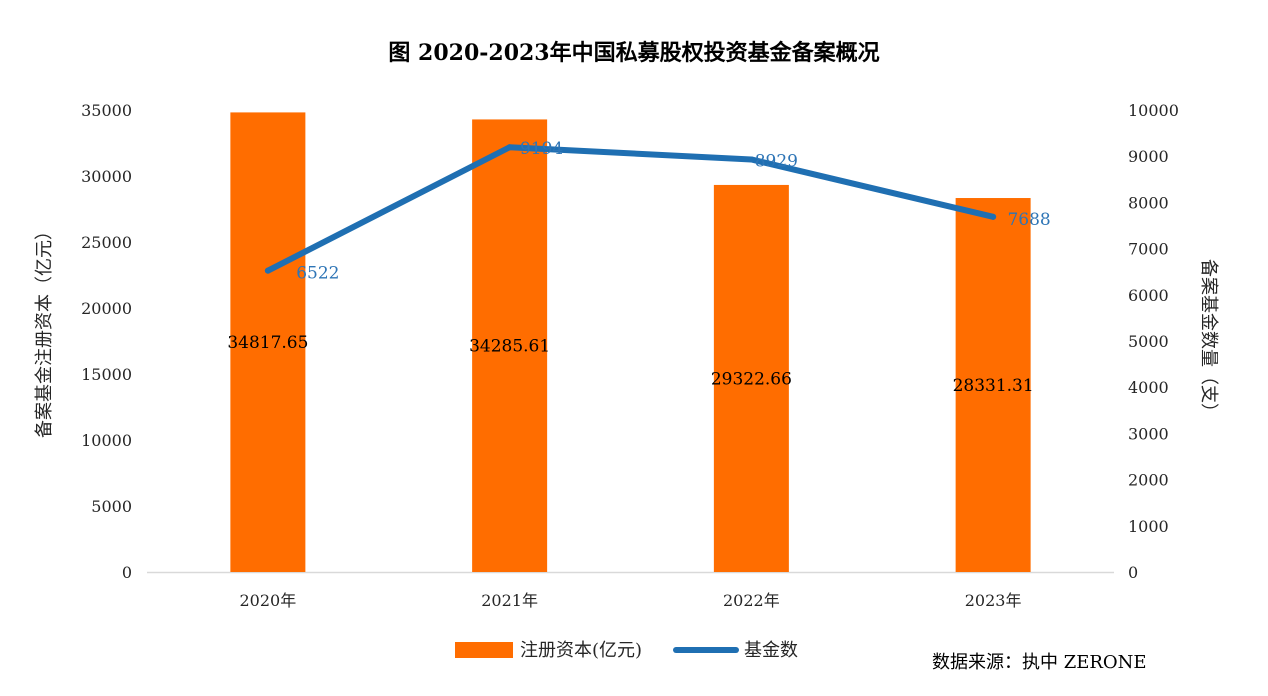  I want to click on y-left-tick-label: 20000, so click(106, 308).